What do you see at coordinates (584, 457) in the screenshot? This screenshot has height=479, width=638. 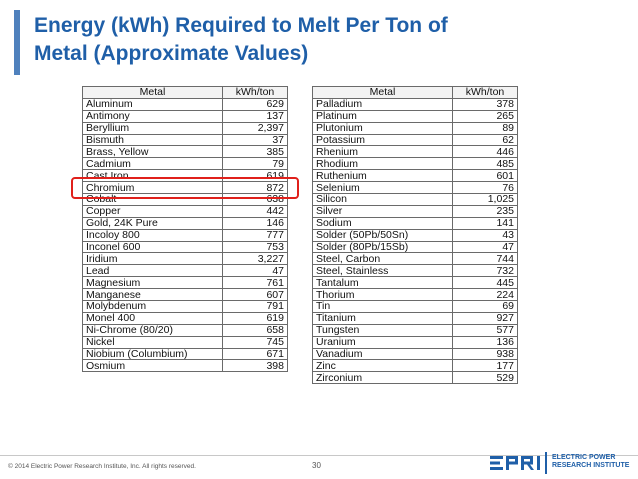 I see `logo-text-line-1: ELECTRIC POWER` at bounding box center [584, 457].